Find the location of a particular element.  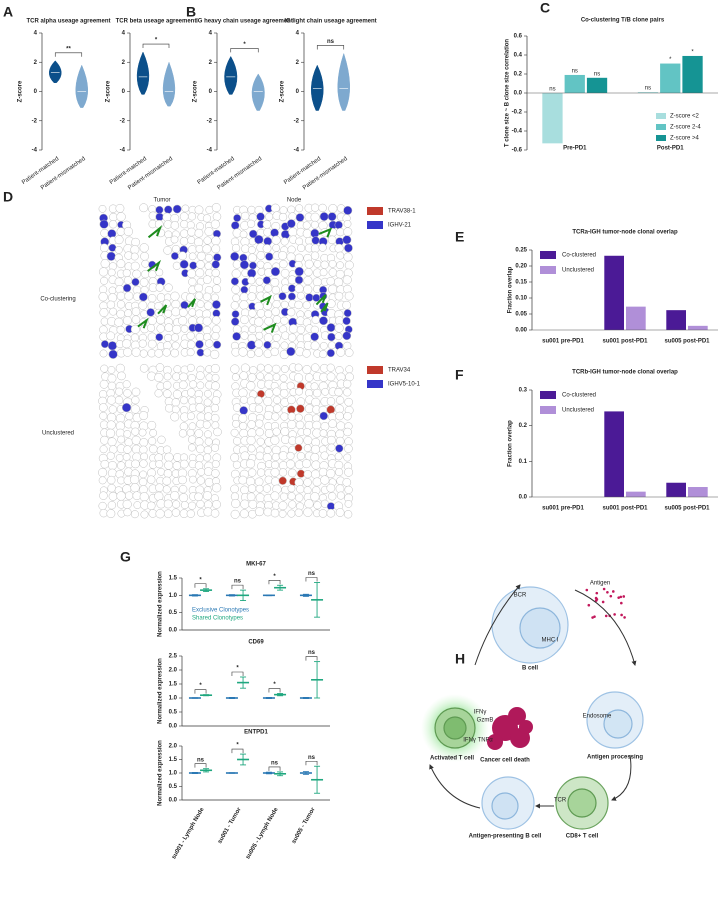

diagram-label: TCR is located at coordinates (560, 801).